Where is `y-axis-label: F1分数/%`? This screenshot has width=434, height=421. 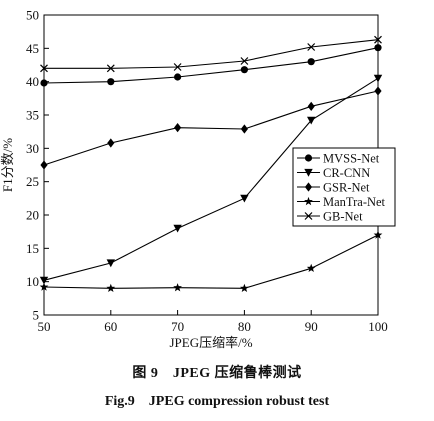 y-axis-label: F1分数/% is located at coordinates (7, 165).